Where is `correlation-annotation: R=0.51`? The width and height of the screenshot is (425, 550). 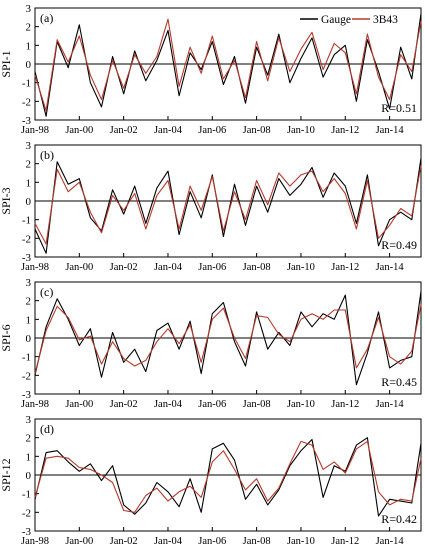 correlation-annotation: R=0.51 is located at coordinates (399, 108).